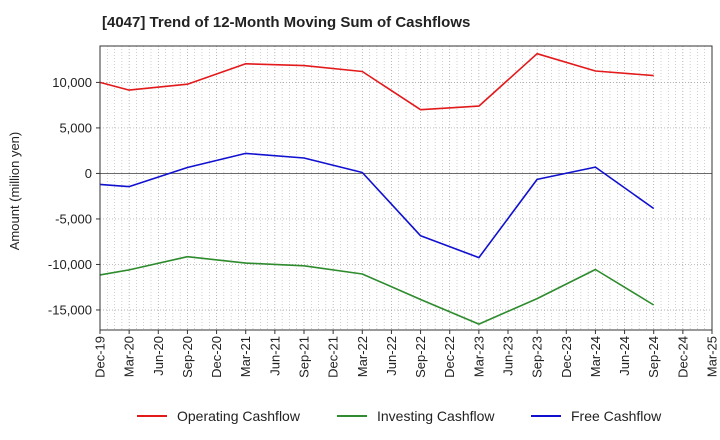 This screenshot has height=440, width=720. I want to click on y-tick-label: 0, so click(88, 173).